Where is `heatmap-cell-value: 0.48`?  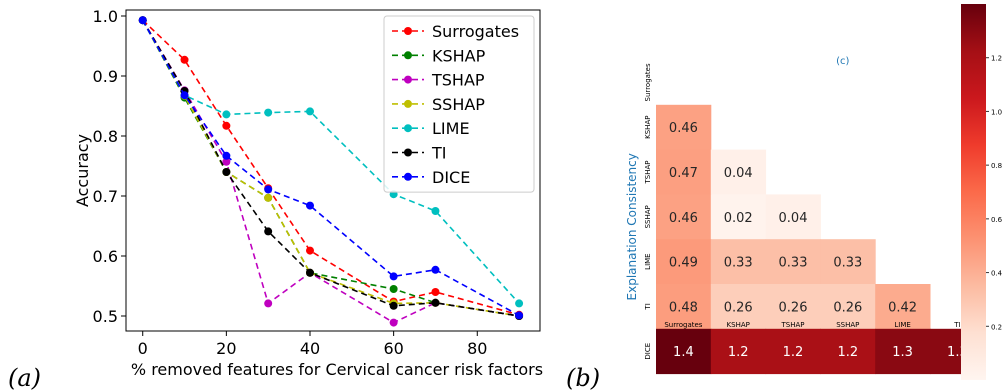 heatmap-cell-value: 0.48 is located at coordinates (683, 307).